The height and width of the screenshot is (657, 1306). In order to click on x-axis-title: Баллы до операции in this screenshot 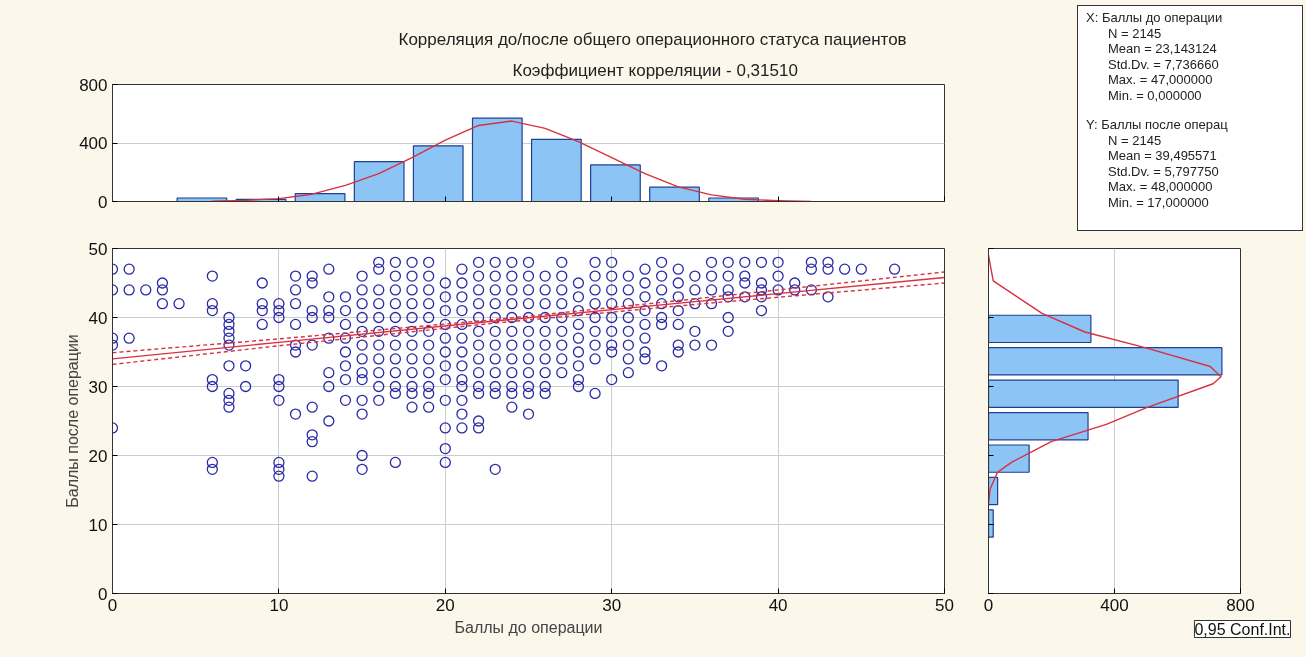, I will do `click(528, 627)`.